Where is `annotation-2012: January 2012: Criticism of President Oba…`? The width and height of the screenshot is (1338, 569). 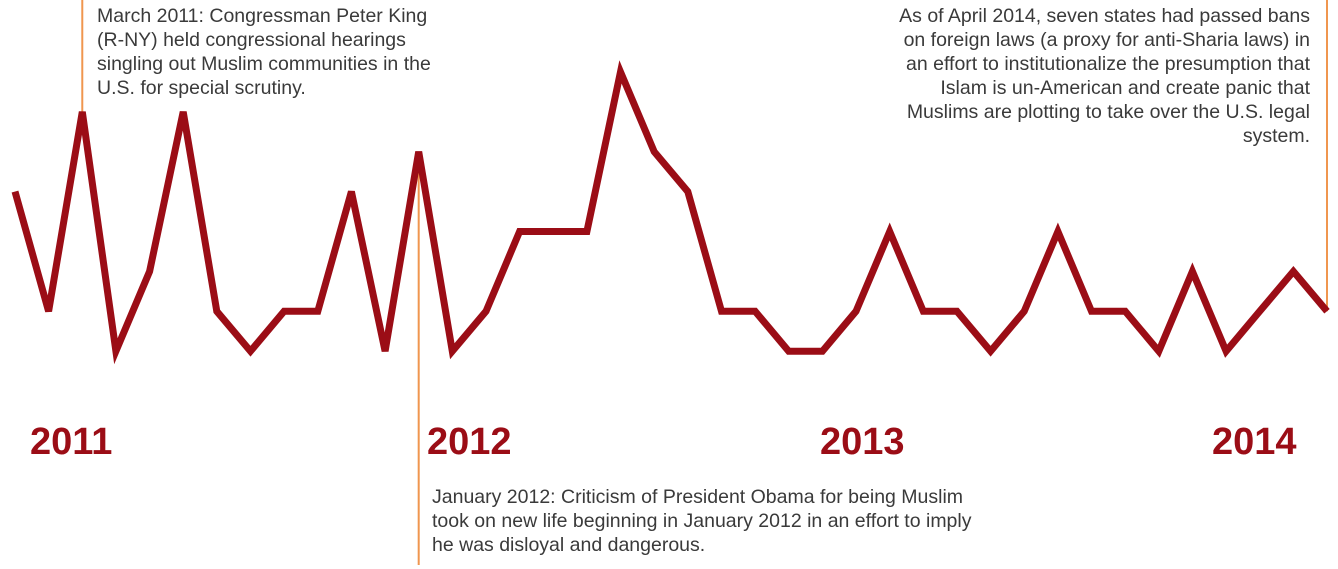 annotation-2012: January 2012: Criticism of President Oba… is located at coordinates (702, 521).